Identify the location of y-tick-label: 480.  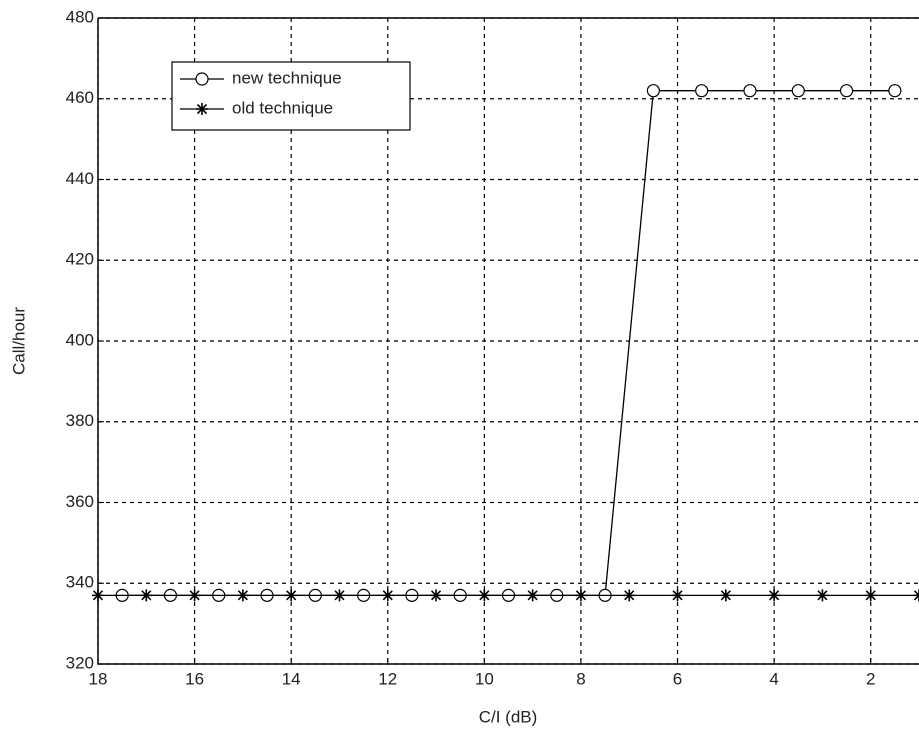
(80, 16).